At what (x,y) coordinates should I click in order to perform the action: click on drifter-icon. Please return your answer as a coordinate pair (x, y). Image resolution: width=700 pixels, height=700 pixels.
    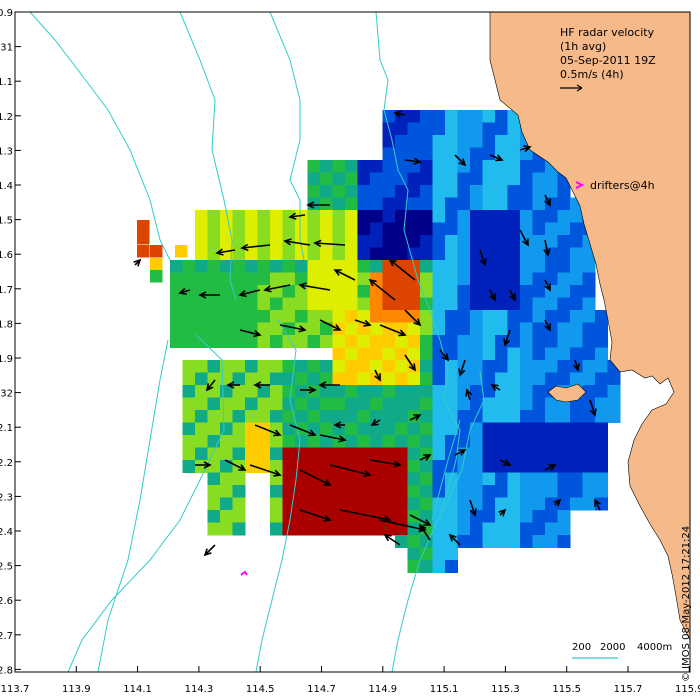
    Looking at the image, I should click on (580, 185).